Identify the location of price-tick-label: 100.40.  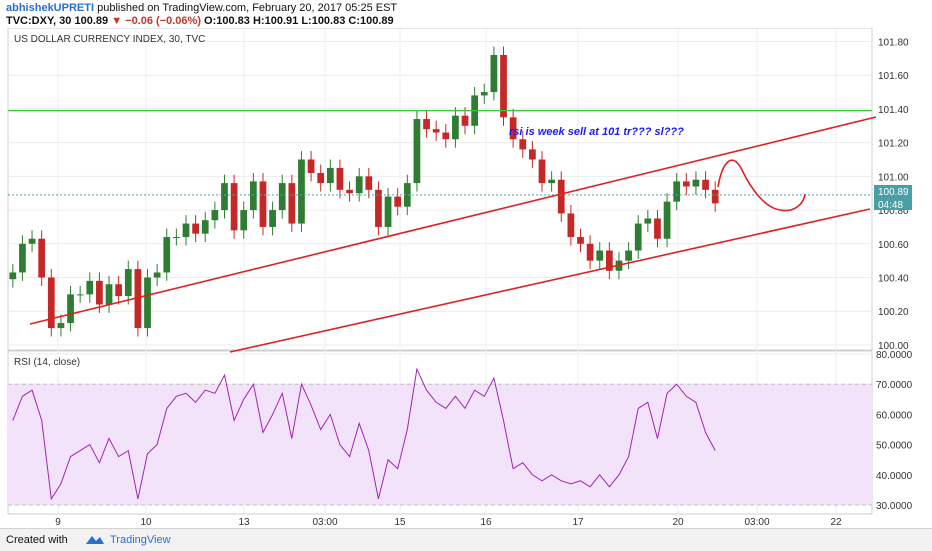
(893, 279).